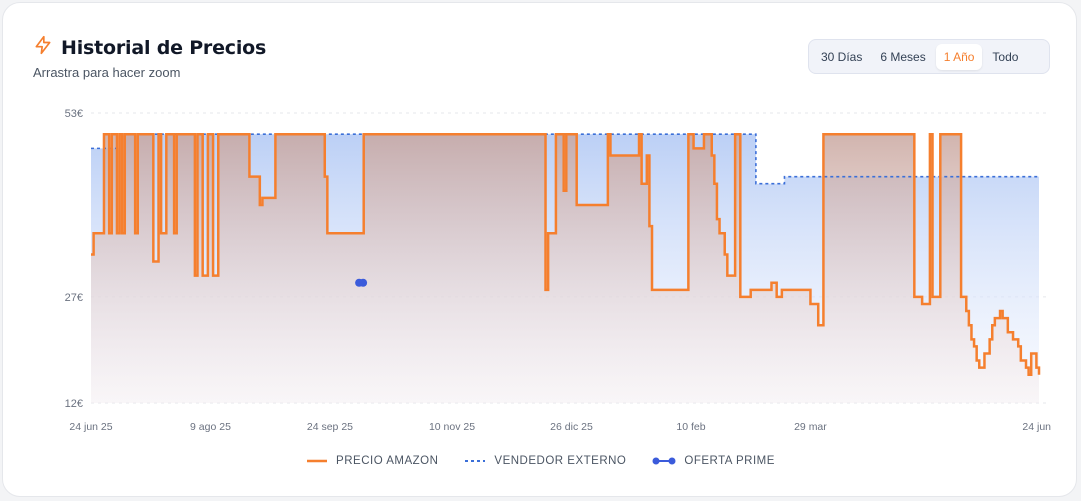  Describe the element at coordinates (571, 427) in the screenshot. I see `x-tick-label: 26 dic 25` at that location.